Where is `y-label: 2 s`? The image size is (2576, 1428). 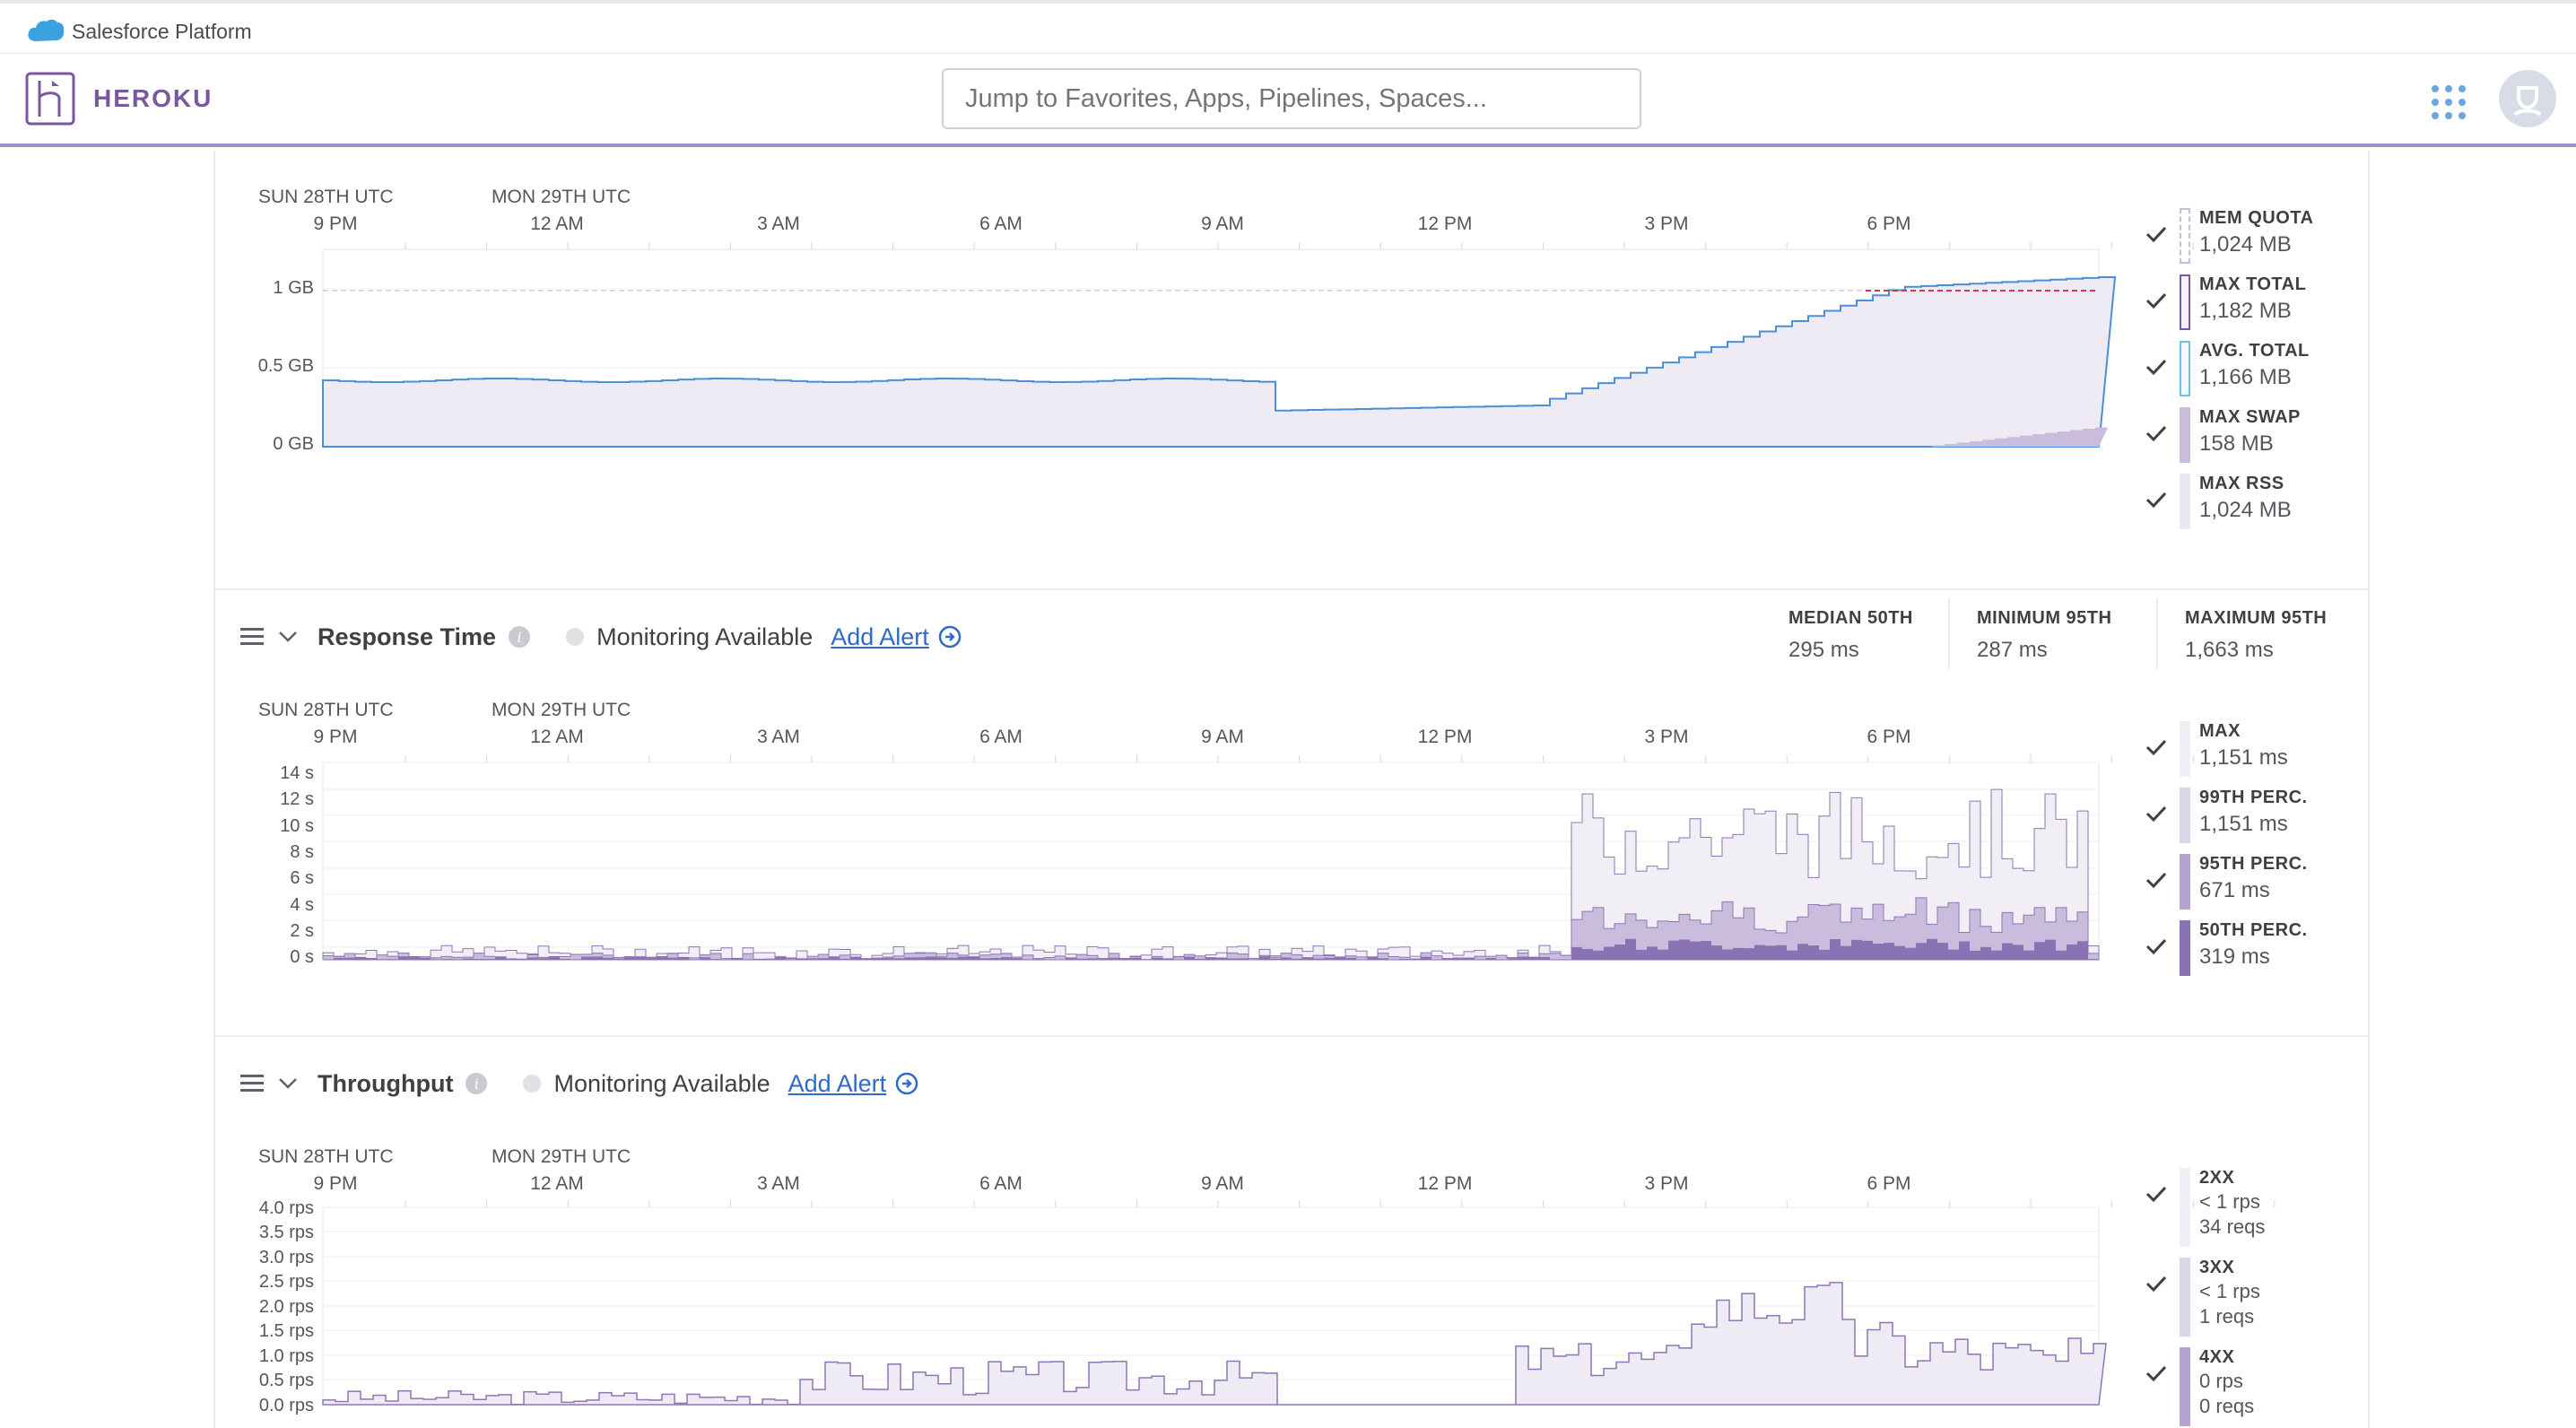 y-label: 2 s is located at coordinates (302, 931).